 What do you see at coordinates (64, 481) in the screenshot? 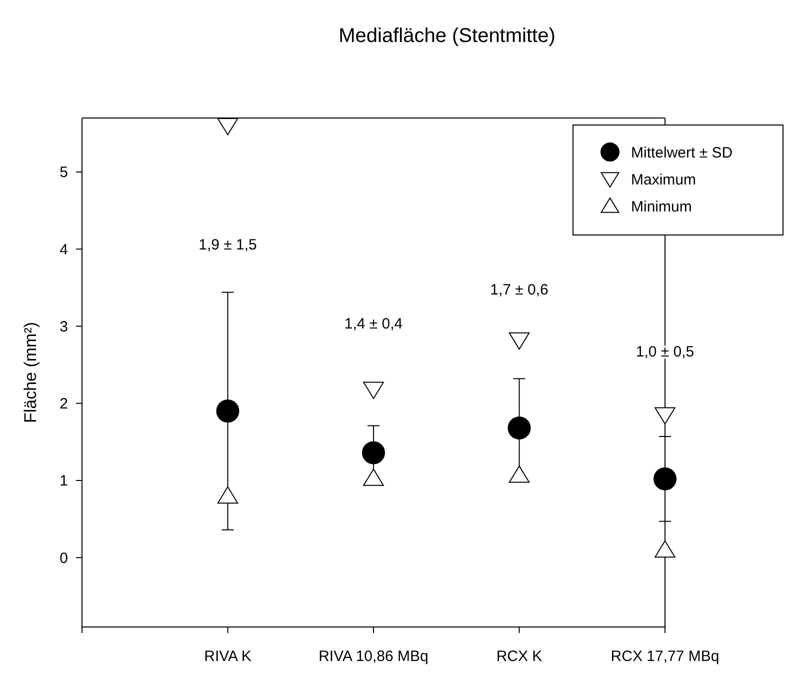
I see `y-tick-label: 1` at bounding box center [64, 481].